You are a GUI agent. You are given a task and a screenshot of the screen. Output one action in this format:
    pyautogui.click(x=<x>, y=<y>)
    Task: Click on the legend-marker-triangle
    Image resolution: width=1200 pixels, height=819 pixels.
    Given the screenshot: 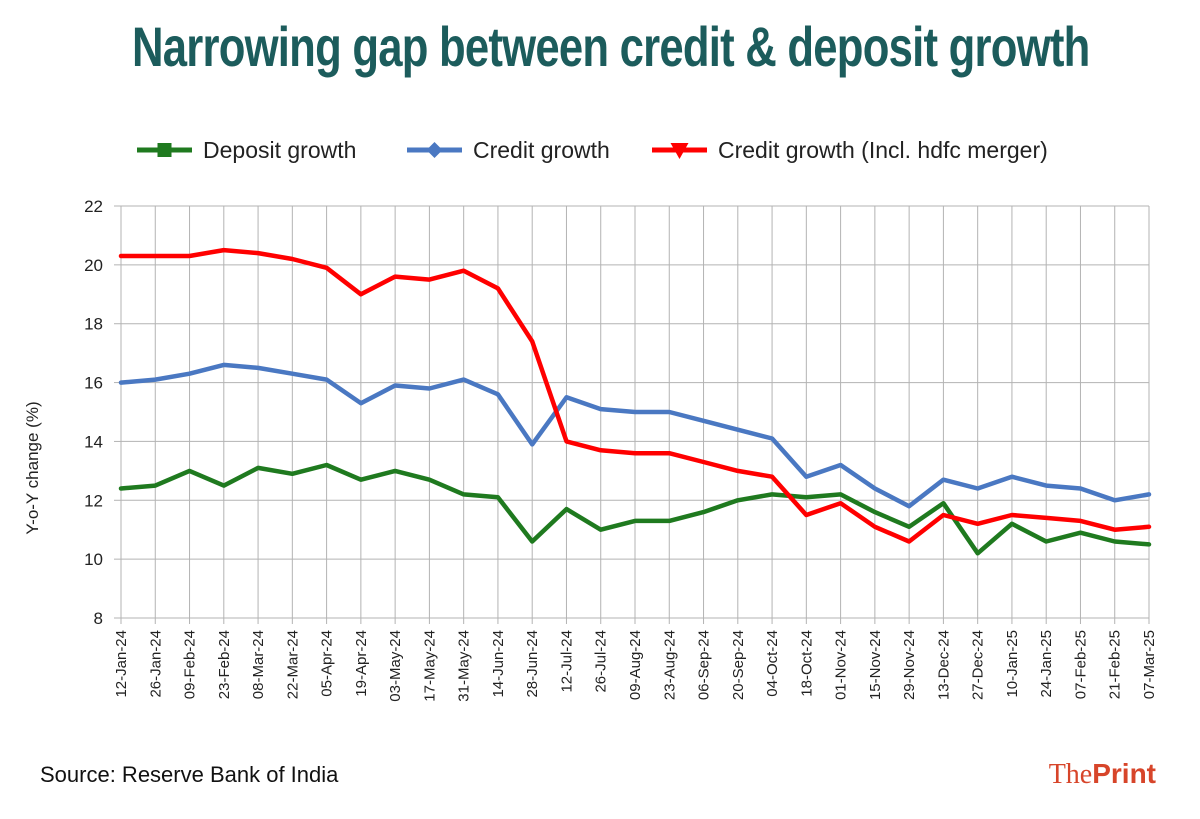 What is the action you would take?
    pyautogui.click(x=679, y=151)
    